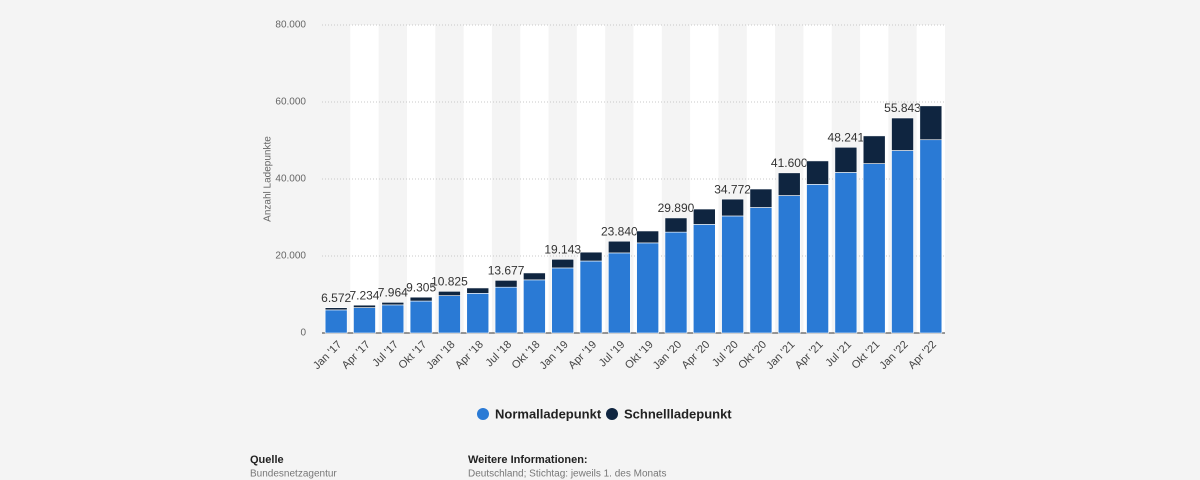 The width and height of the screenshot is (1200, 480). Describe the element at coordinates (752, 355) in the screenshot. I see `x-tick-label: Okt '20` at that location.